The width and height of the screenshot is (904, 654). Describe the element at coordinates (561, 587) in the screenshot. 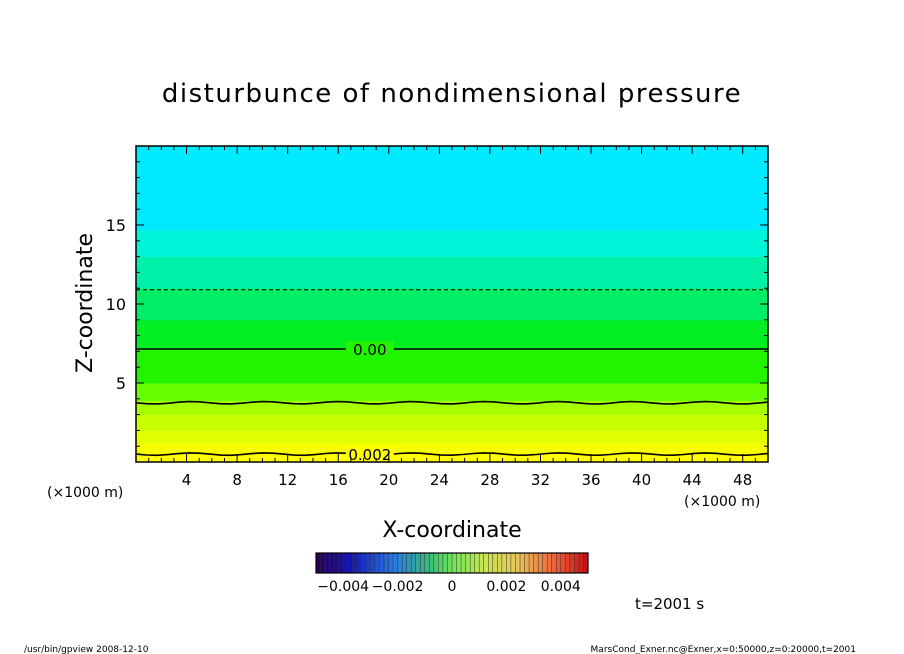

I see `colorbar-tick-label: 0.004` at that location.